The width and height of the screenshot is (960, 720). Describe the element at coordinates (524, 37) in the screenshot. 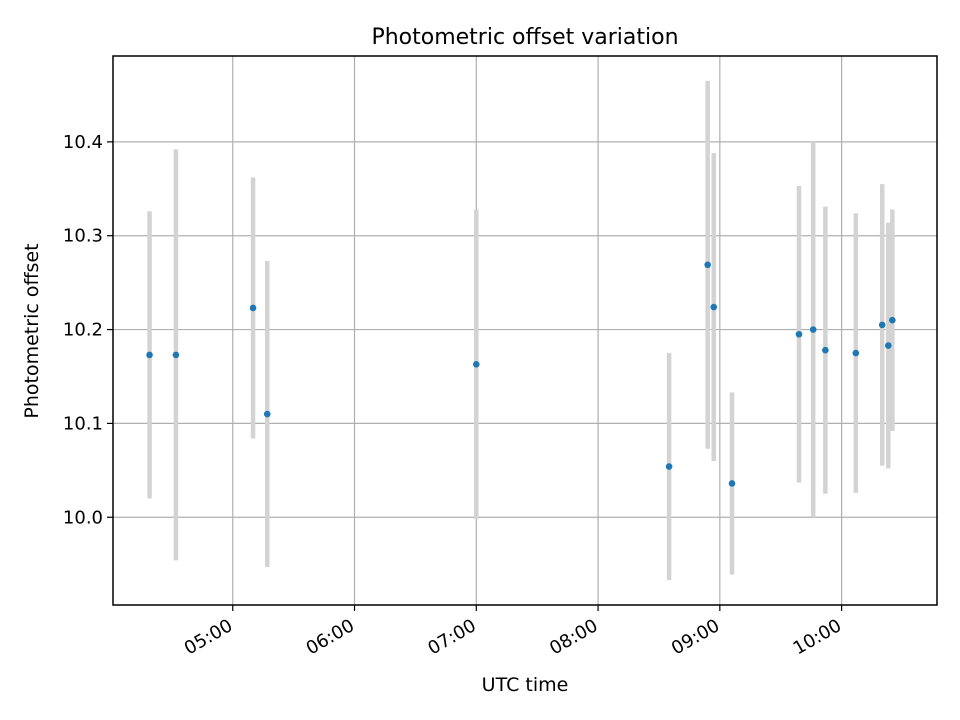

I see `chart-title: Photometric offset variation` at that location.